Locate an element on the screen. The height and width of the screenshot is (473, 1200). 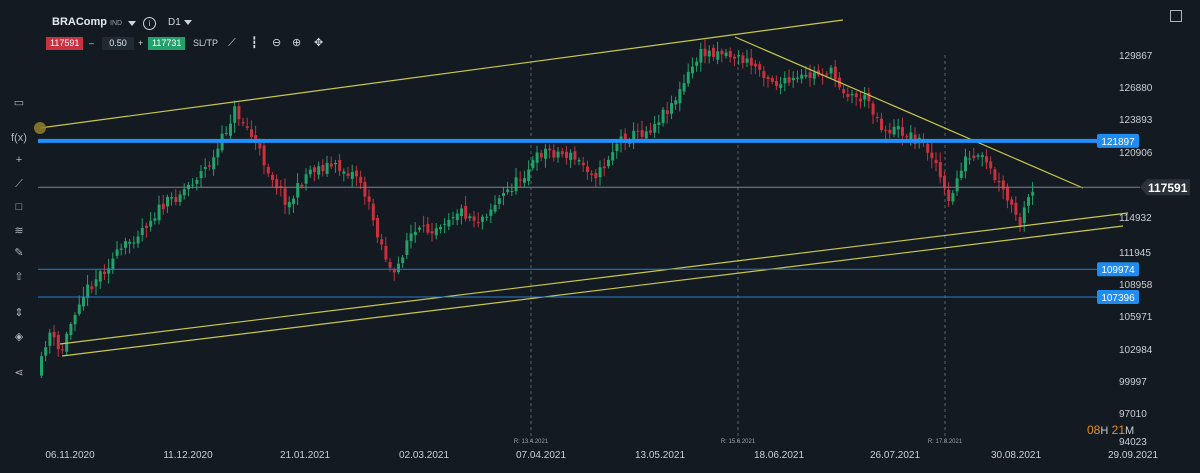
crosshair-icon: + is located at coordinates (19, 160).